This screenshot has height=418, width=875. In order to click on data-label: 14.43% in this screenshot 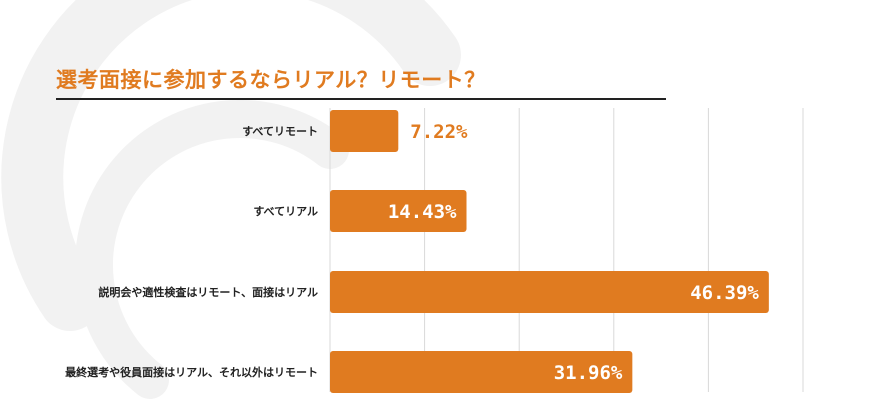, I will do `click(422, 212)`.